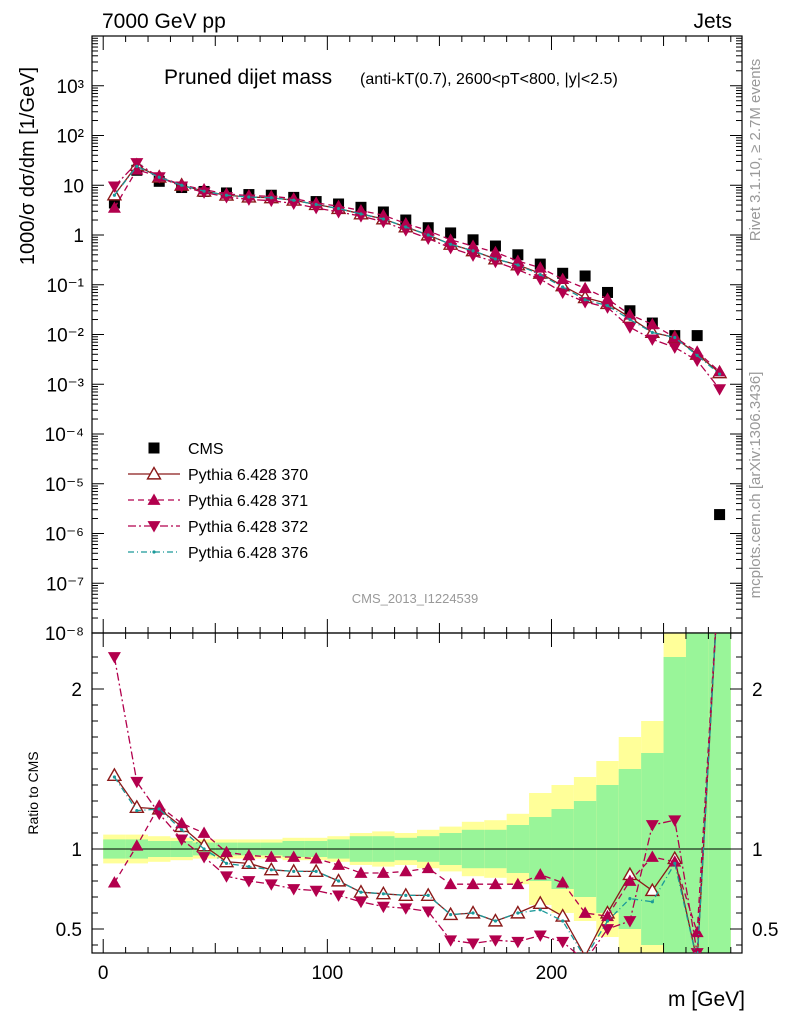  Describe the element at coordinates (64, 535) in the screenshot. I see `y-tick-label: 10⁻⁶` at that location.